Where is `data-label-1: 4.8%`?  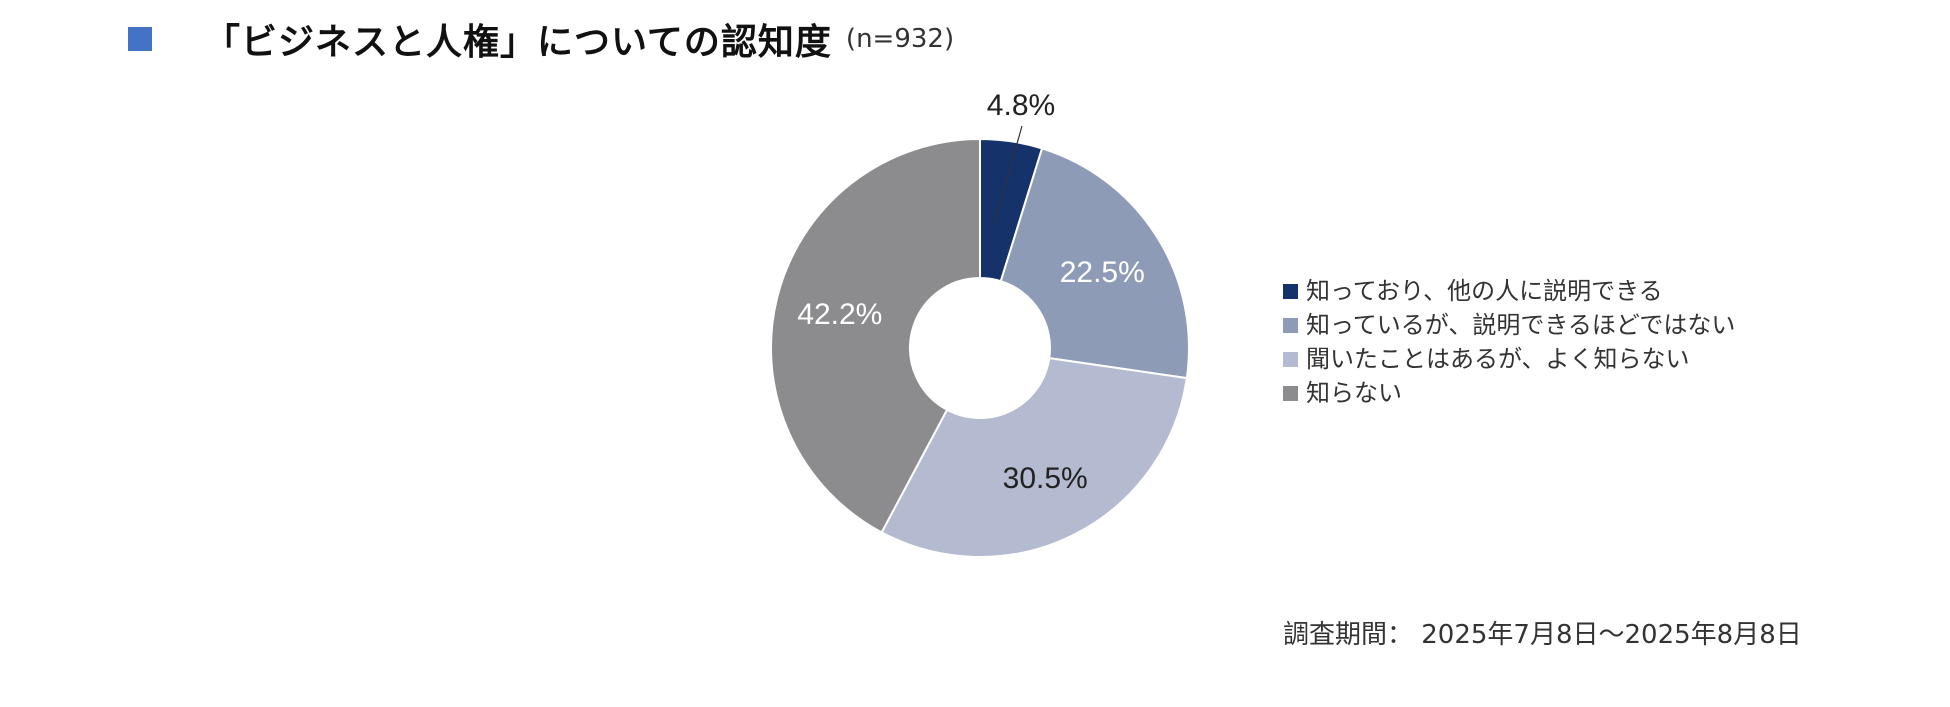
data-label-1: 4.8% is located at coordinates (1021, 105).